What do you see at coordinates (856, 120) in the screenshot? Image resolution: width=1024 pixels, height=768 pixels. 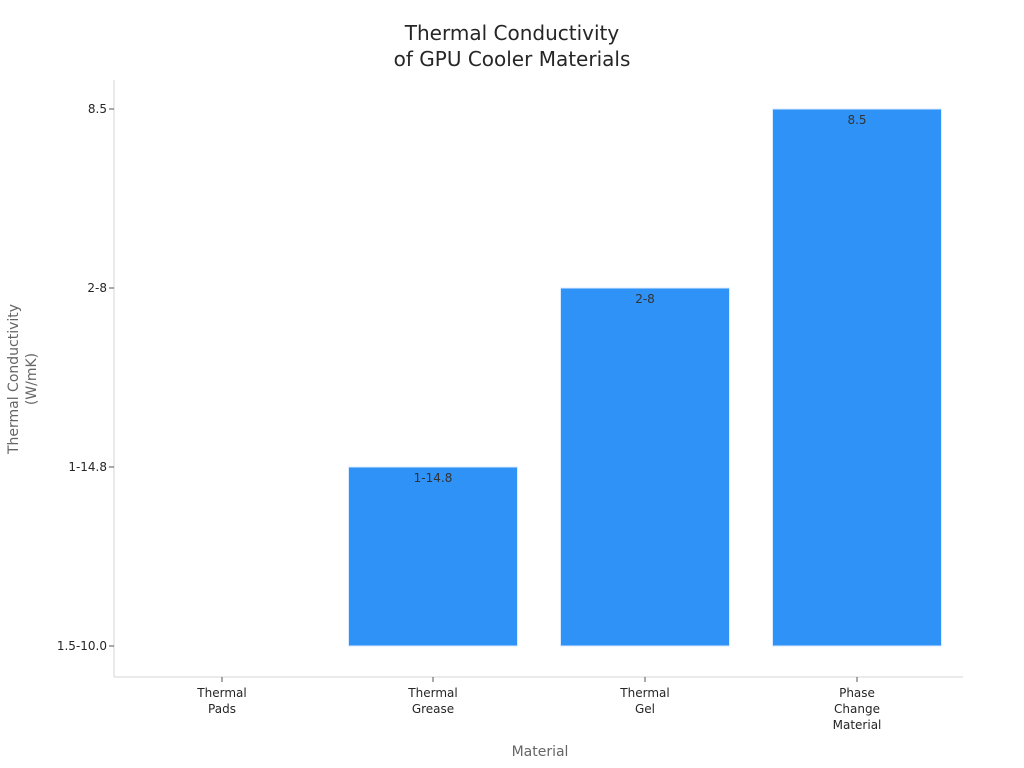 I see `bar-value-label: 8.5` at bounding box center [856, 120].